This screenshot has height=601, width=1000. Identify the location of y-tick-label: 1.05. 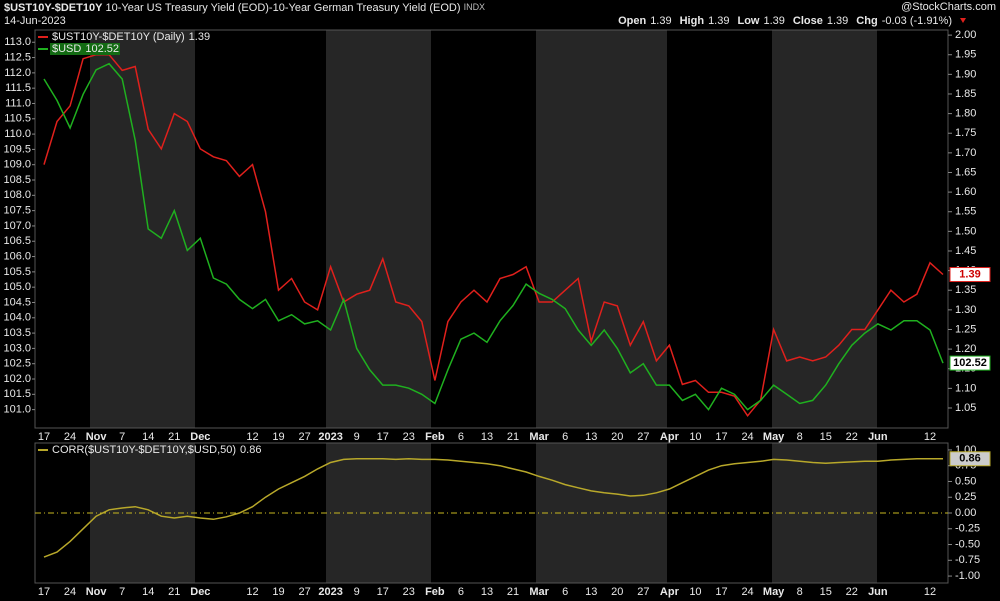
(965, 408).